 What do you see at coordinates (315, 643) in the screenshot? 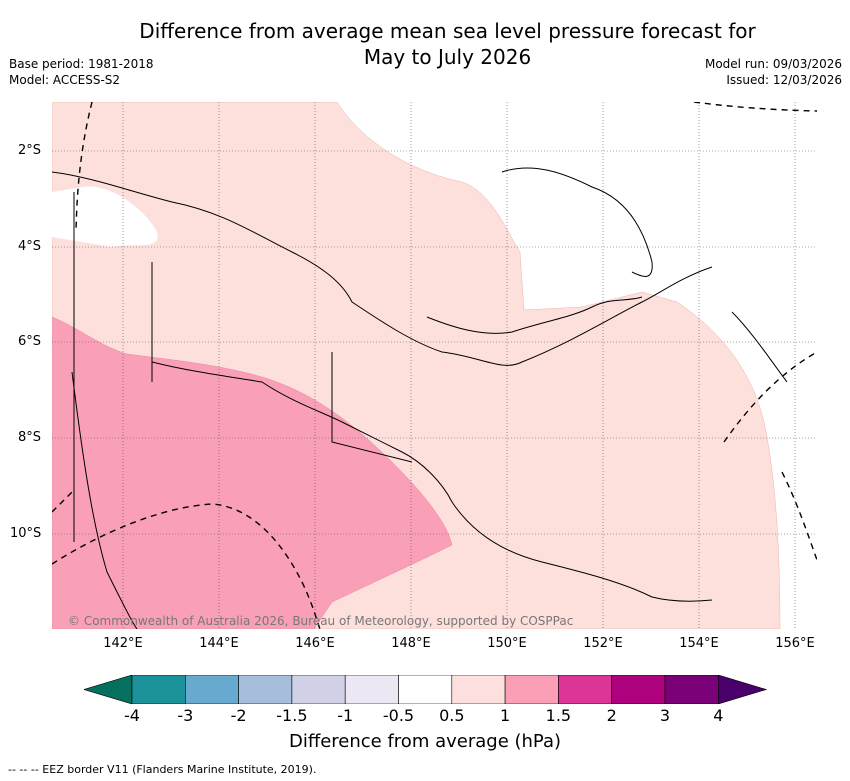
I see `lon-label-146e: 146°E` at bounding box center [315, 643].